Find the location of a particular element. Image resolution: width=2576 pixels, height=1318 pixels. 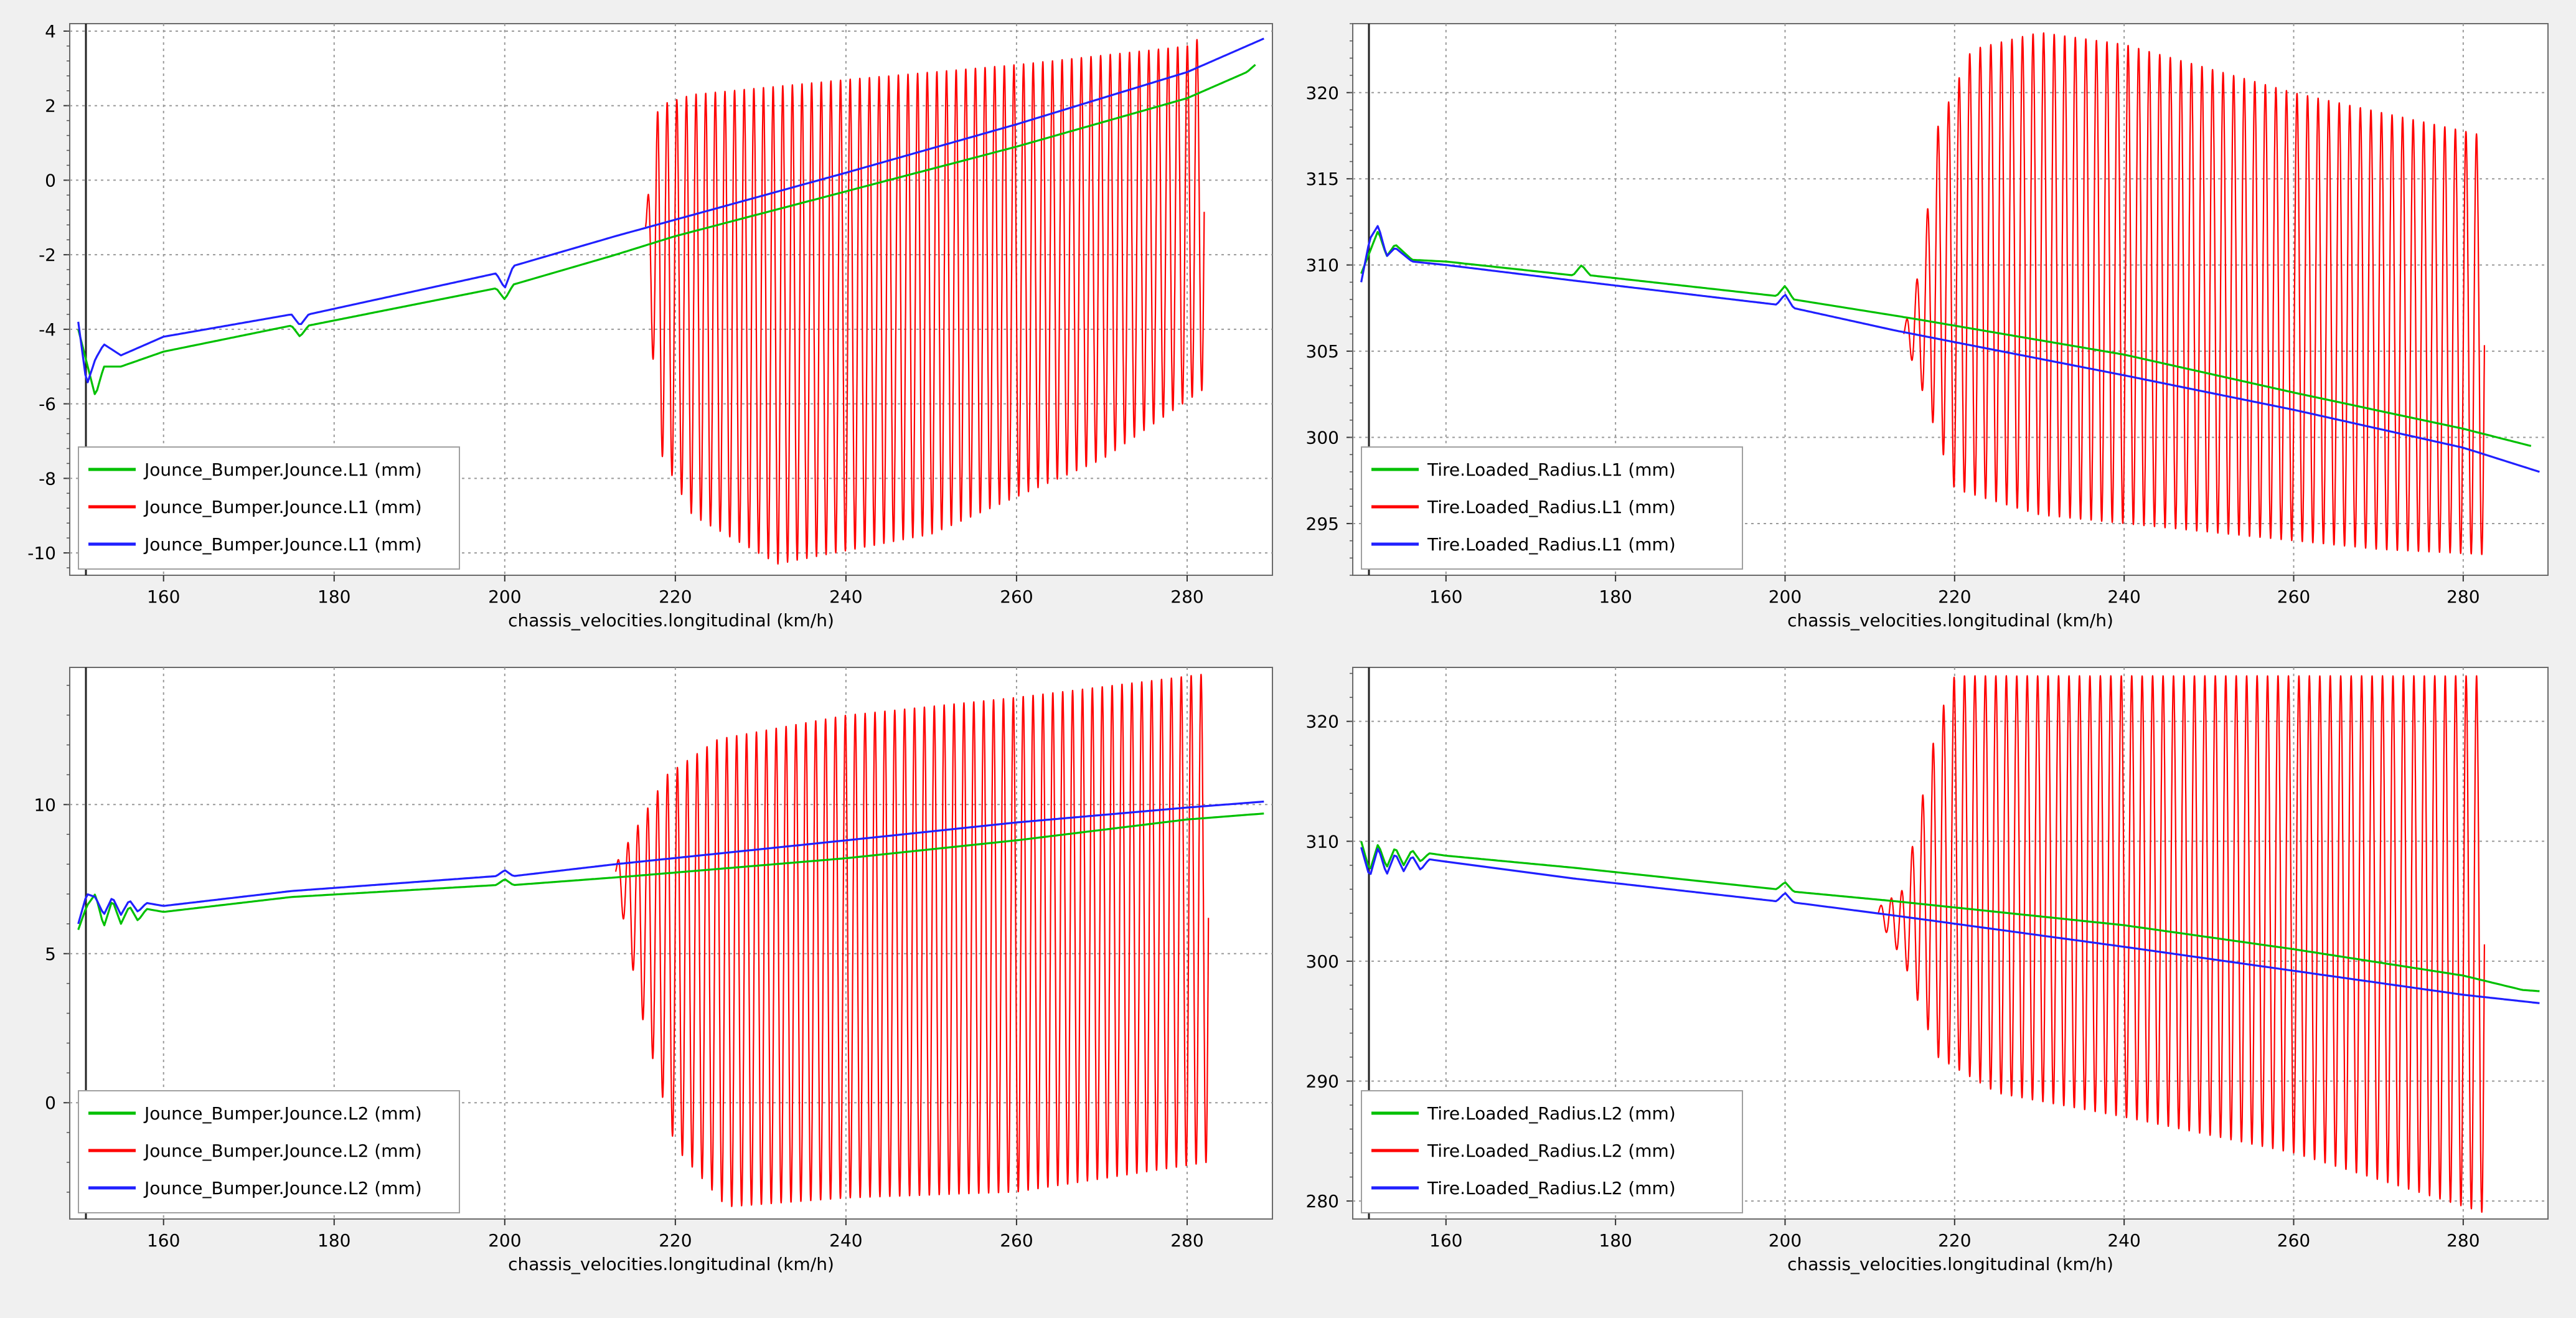

y-tick-label: 290 is located at coordinates (1322, 1082).